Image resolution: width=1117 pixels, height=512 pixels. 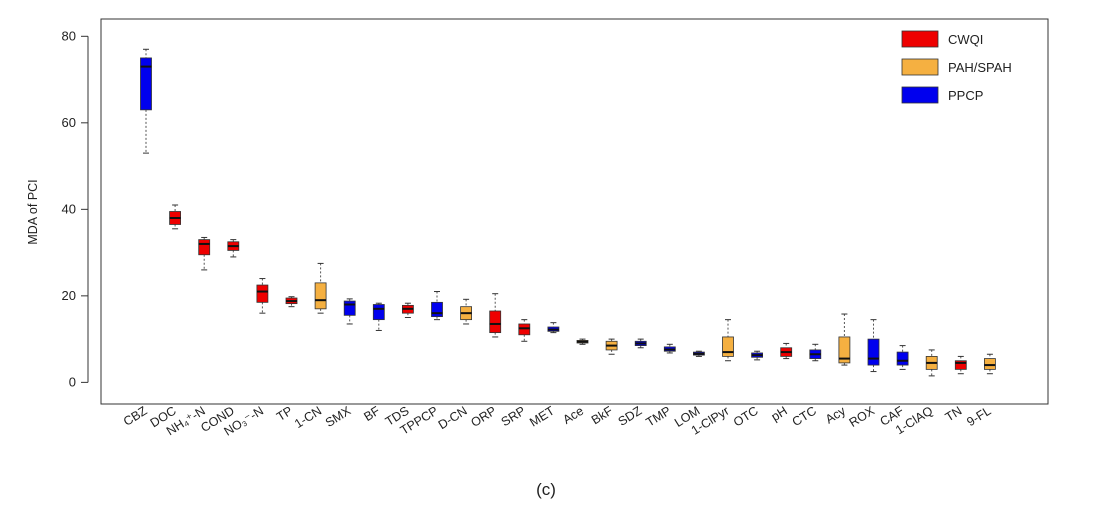 I want to click on y-tick-label: 20, so click(x=69, y=295).